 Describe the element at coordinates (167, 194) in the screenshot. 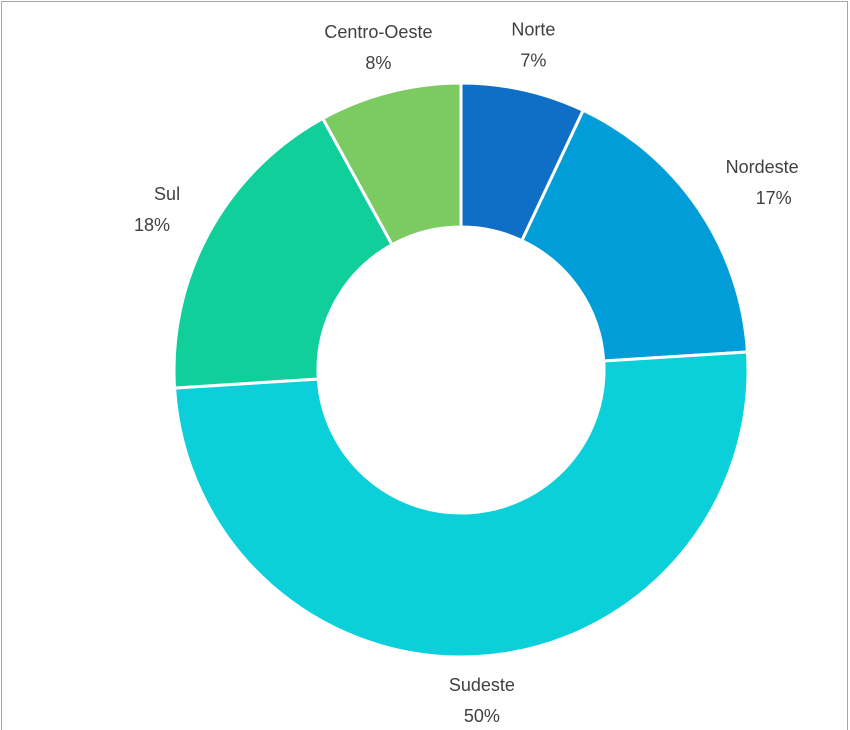

I see `category-label: Sul` at that location.